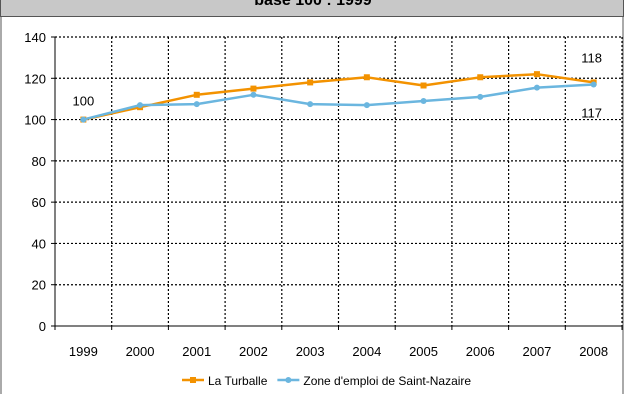 The width and height of the screenshot is (624, 394). I want to click on y-tick-label: 80, so click(39, 161).